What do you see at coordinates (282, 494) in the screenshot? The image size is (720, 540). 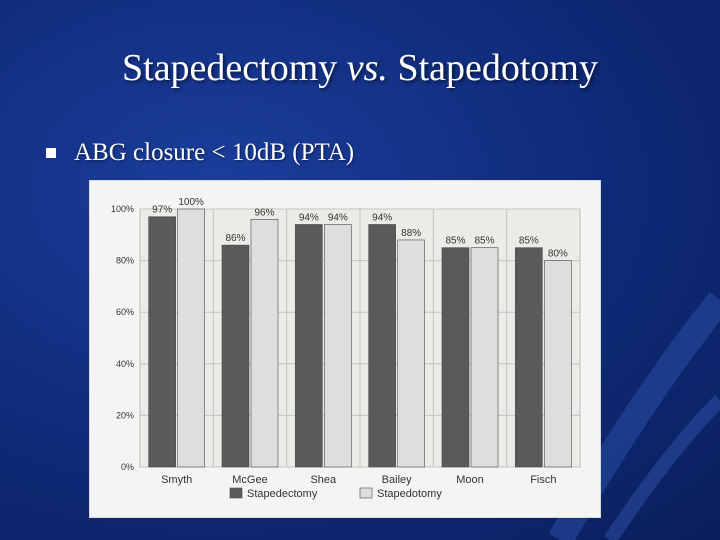 I see `legend-label: Stapedectomy` at bounding box center [282, 494].